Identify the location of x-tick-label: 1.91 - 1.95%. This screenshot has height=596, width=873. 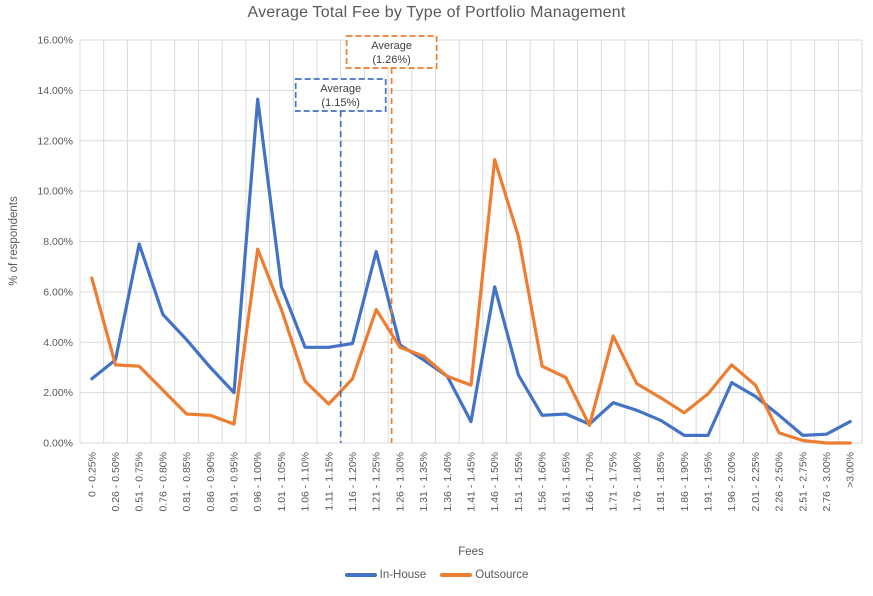
(709, 482).